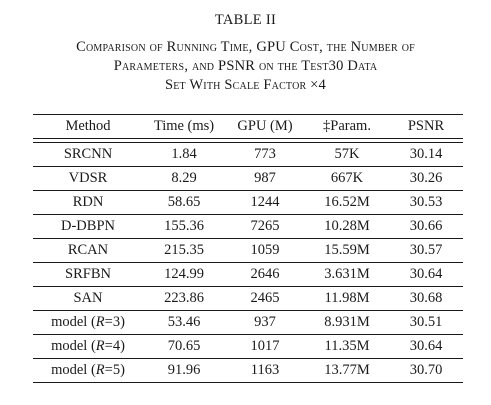 The image size is (491, 405). I want to click on column-header-gpu: GPU (M), so click(265, 126).